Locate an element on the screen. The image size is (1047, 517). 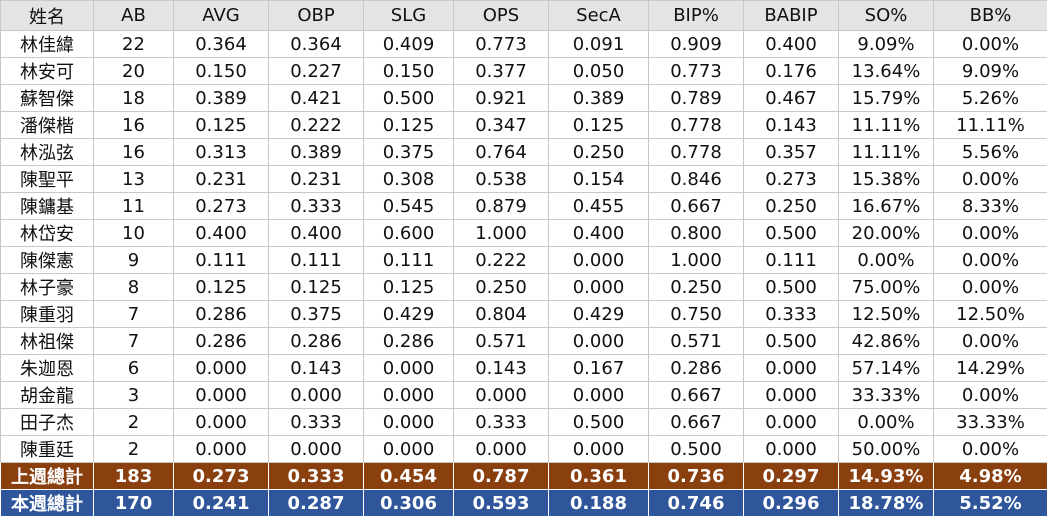
stat-cell: 0.364 is located at coordinates (316, 44).